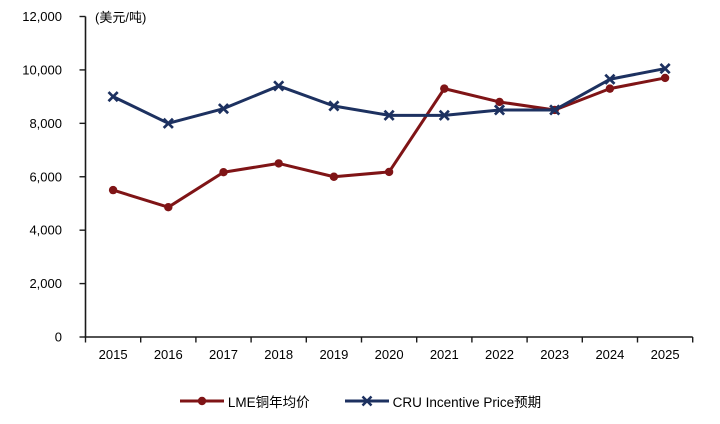  What do you see at coordinates (223, 354) in the screenshot?
I see `x-tick-label: 2017` at bounding box center [223, 354].